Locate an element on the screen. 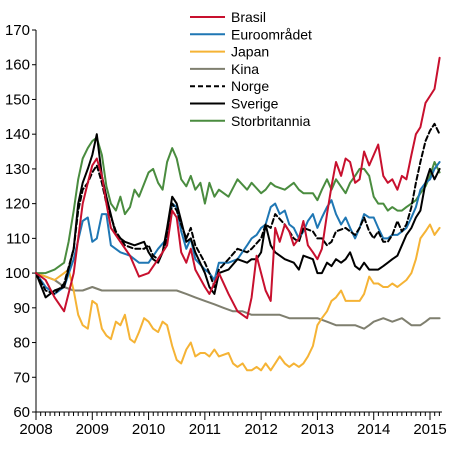 The height and width of the screenshot is (453, 450). x-tick-label: 2010 is located at coordinates (148, 429).